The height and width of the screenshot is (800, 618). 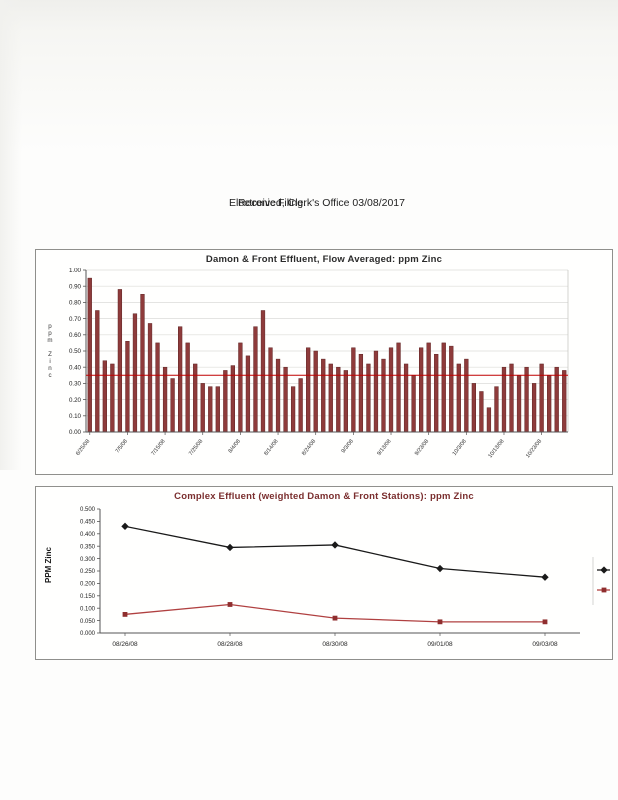 I want to click on x-tick-label: 08/26/08, so click(x=125, y=644).